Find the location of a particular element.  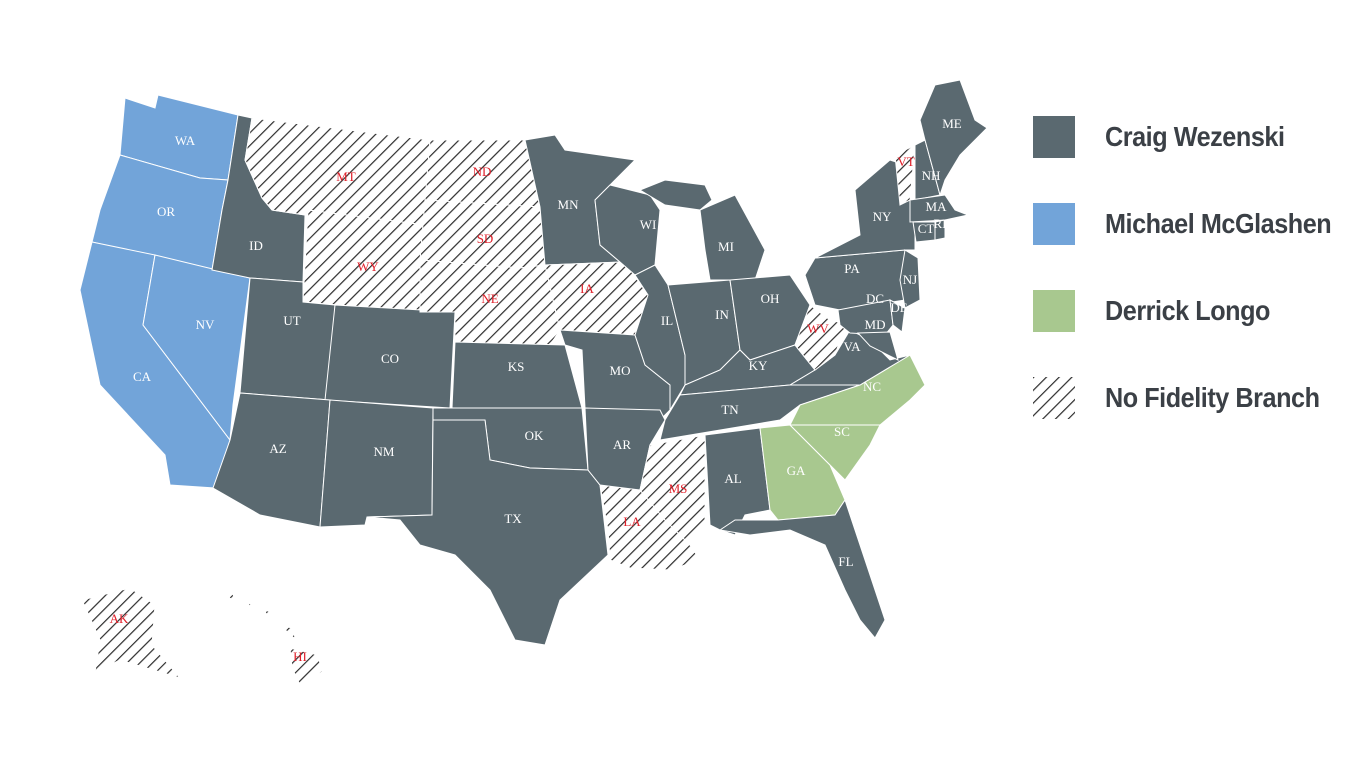

state-label-il: IL is located at coordinates (667, 320).